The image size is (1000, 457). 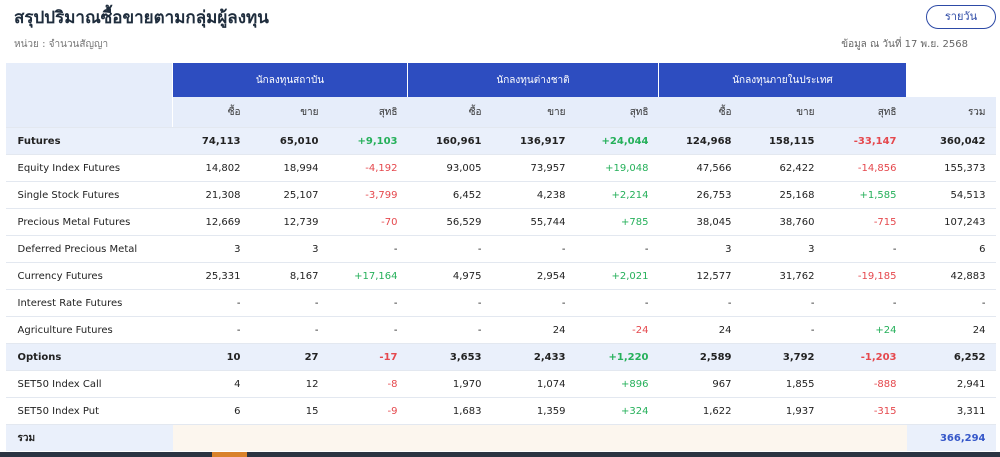 What do you see at coordinates (533, 168) in the screenshot?
I see `cell: 73,957` at bounding box center [533, 168].